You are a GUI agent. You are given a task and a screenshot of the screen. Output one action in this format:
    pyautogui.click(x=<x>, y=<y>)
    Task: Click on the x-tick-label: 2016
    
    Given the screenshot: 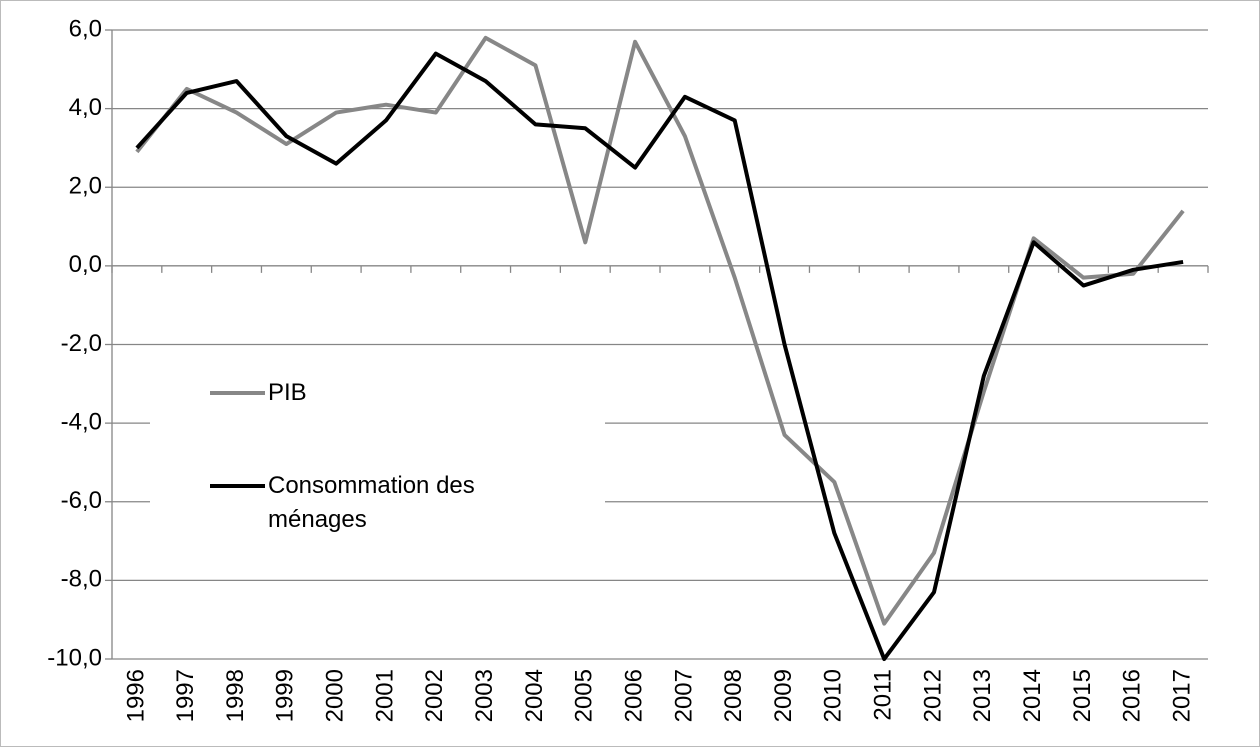 What is the action you would take?
    pyautogui.click(x=1132, y=695)
    